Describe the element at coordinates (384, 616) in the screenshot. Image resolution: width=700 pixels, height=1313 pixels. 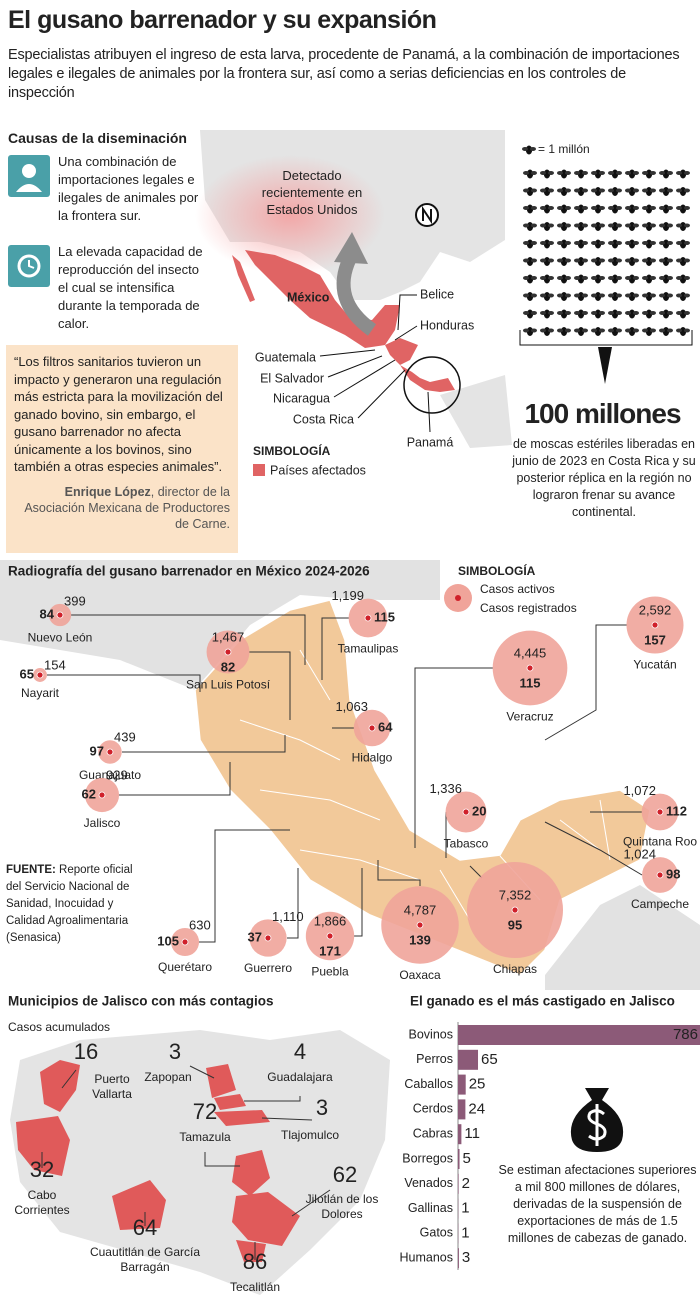
I see `active-label: 115` at that location.